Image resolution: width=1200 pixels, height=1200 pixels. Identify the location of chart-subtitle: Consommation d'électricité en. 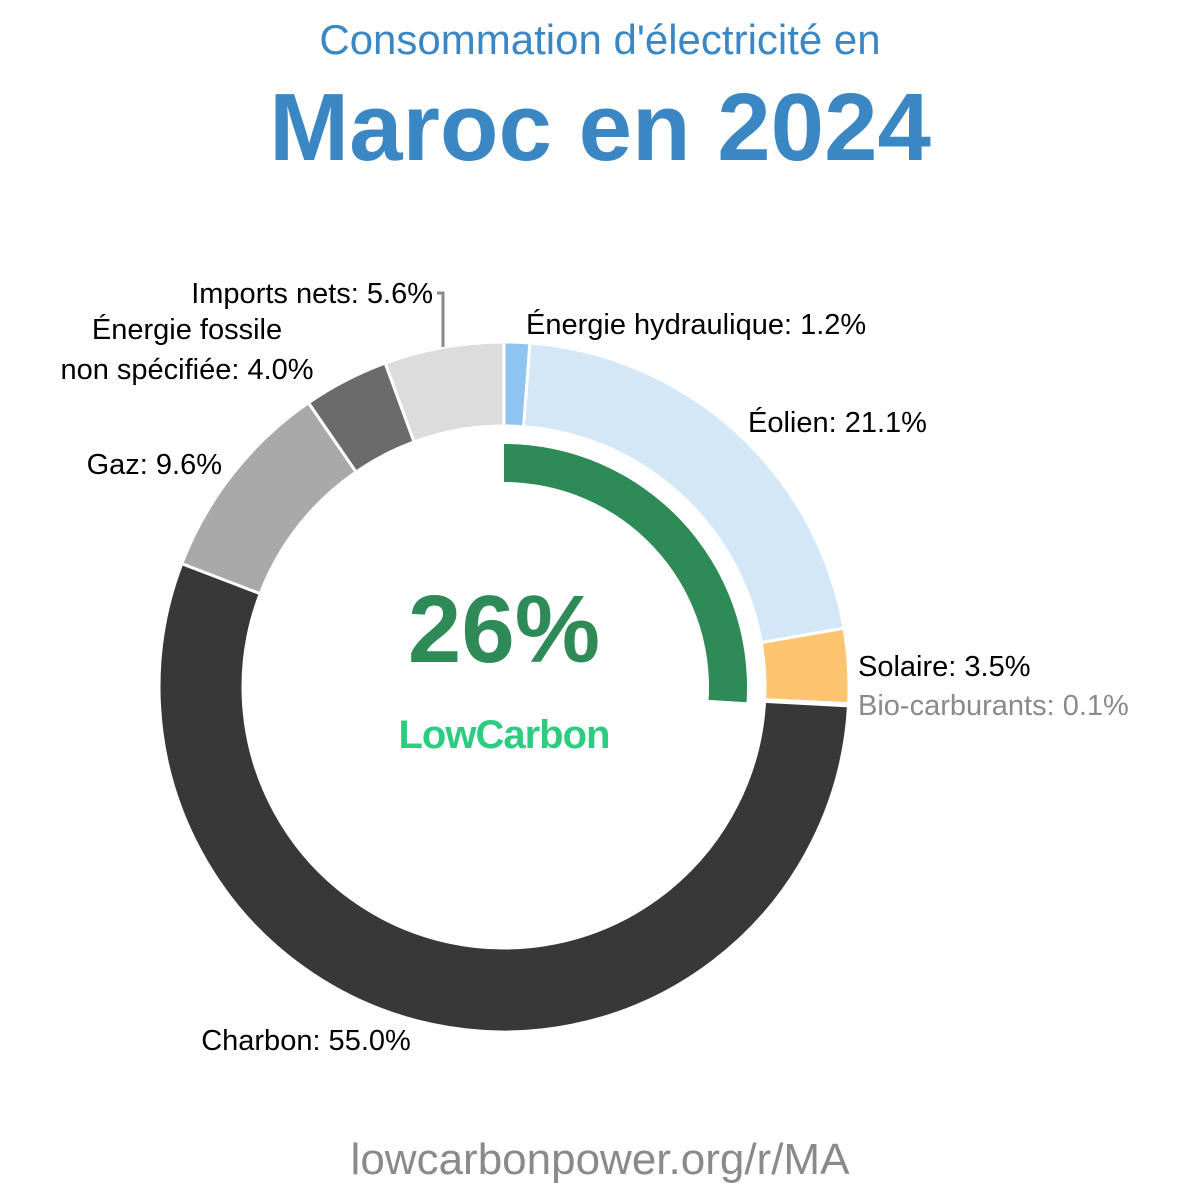
(600, 39).